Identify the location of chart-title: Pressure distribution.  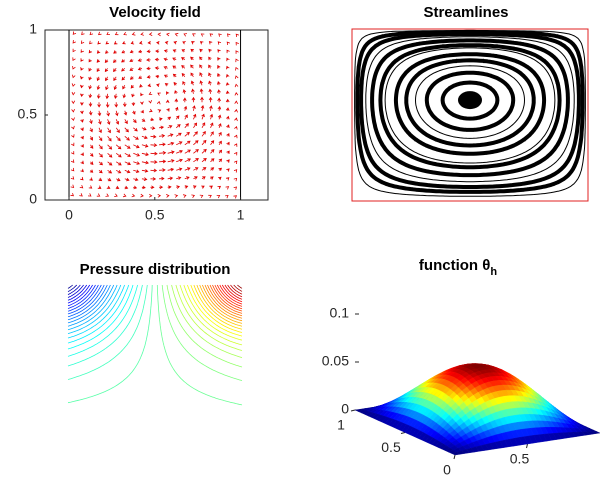
(155, 269).